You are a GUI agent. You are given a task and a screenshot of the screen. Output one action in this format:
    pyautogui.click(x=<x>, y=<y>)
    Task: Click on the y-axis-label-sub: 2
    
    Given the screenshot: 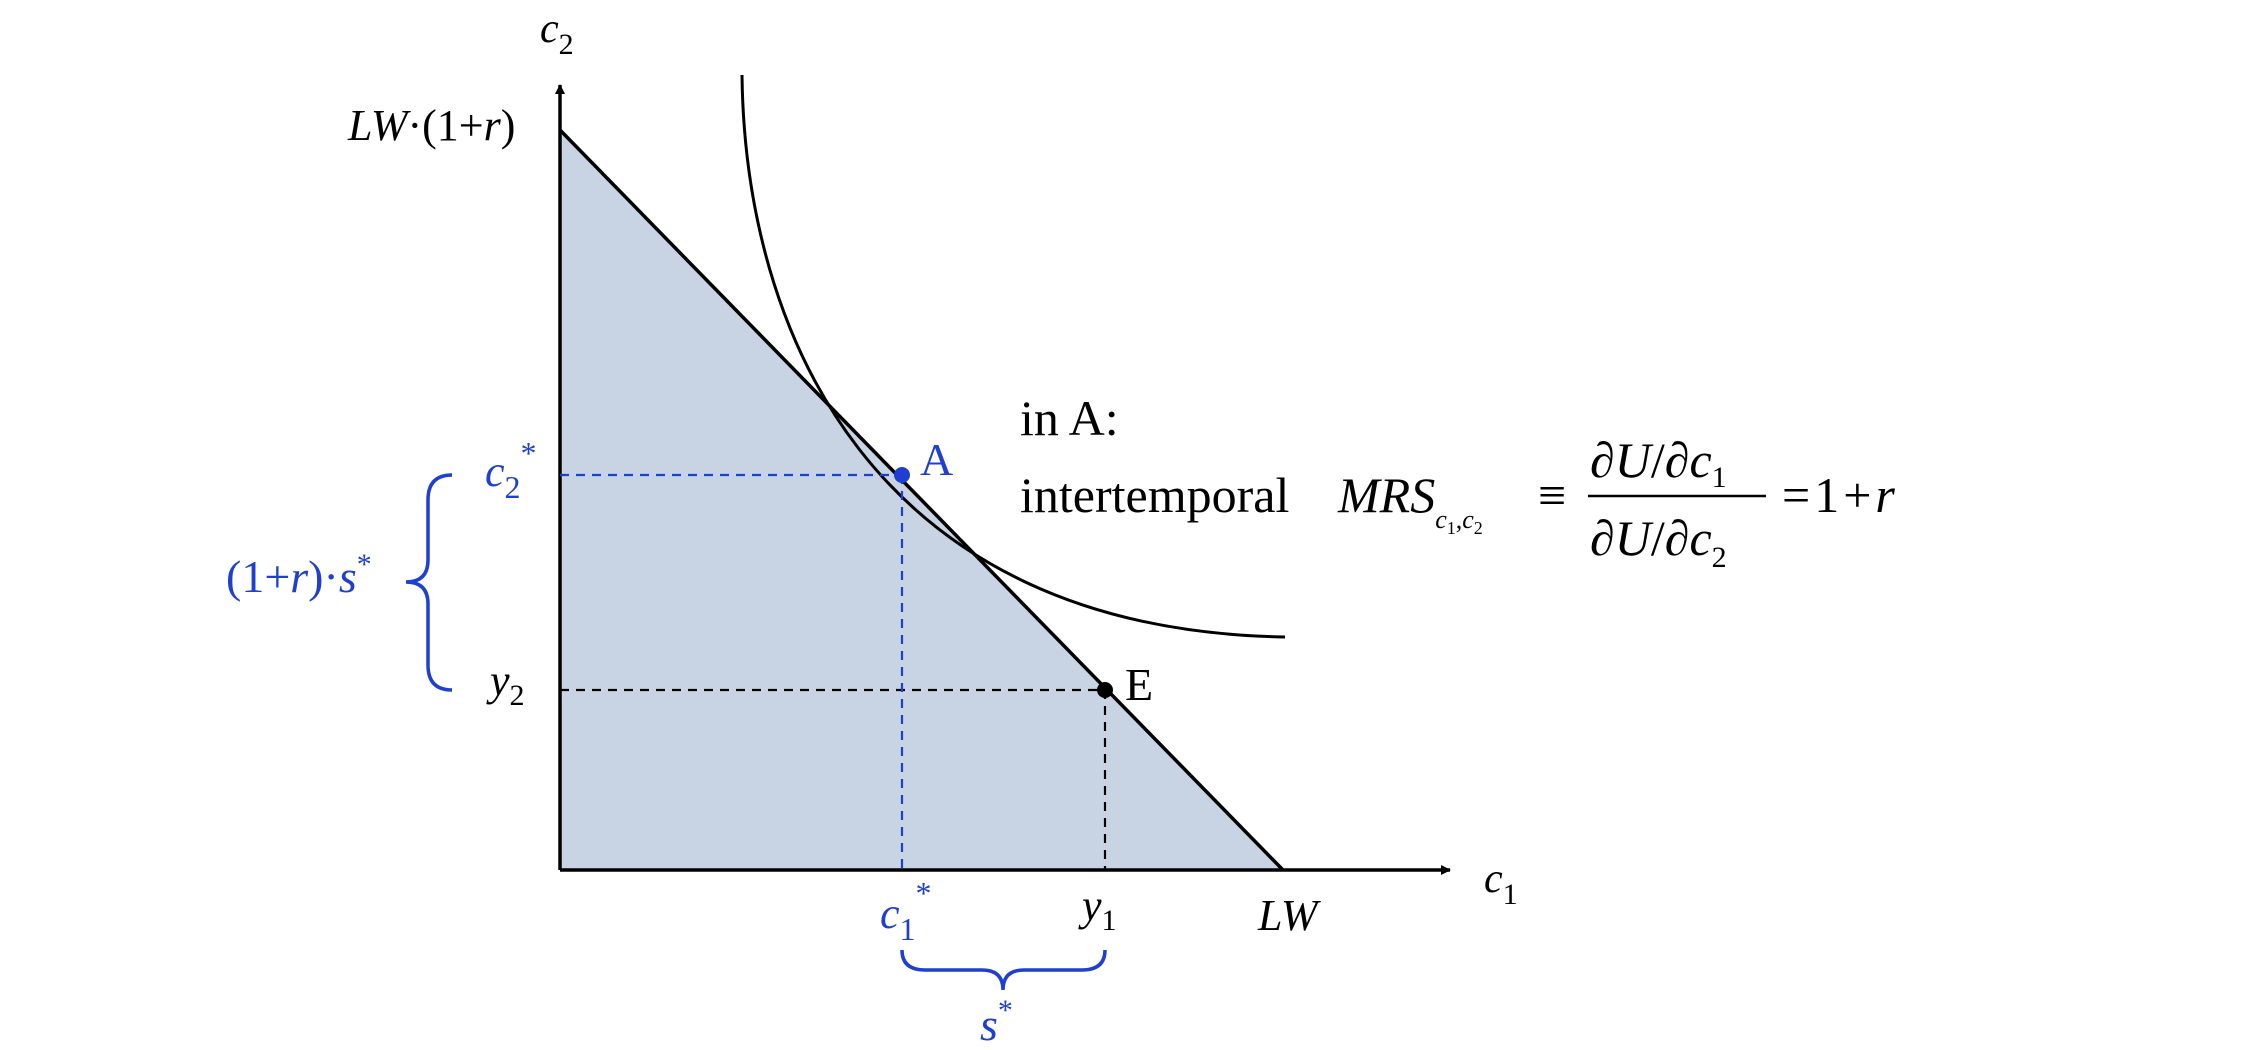 What is the action you would take?
    pyautogui.click(x=566, y=44)
    